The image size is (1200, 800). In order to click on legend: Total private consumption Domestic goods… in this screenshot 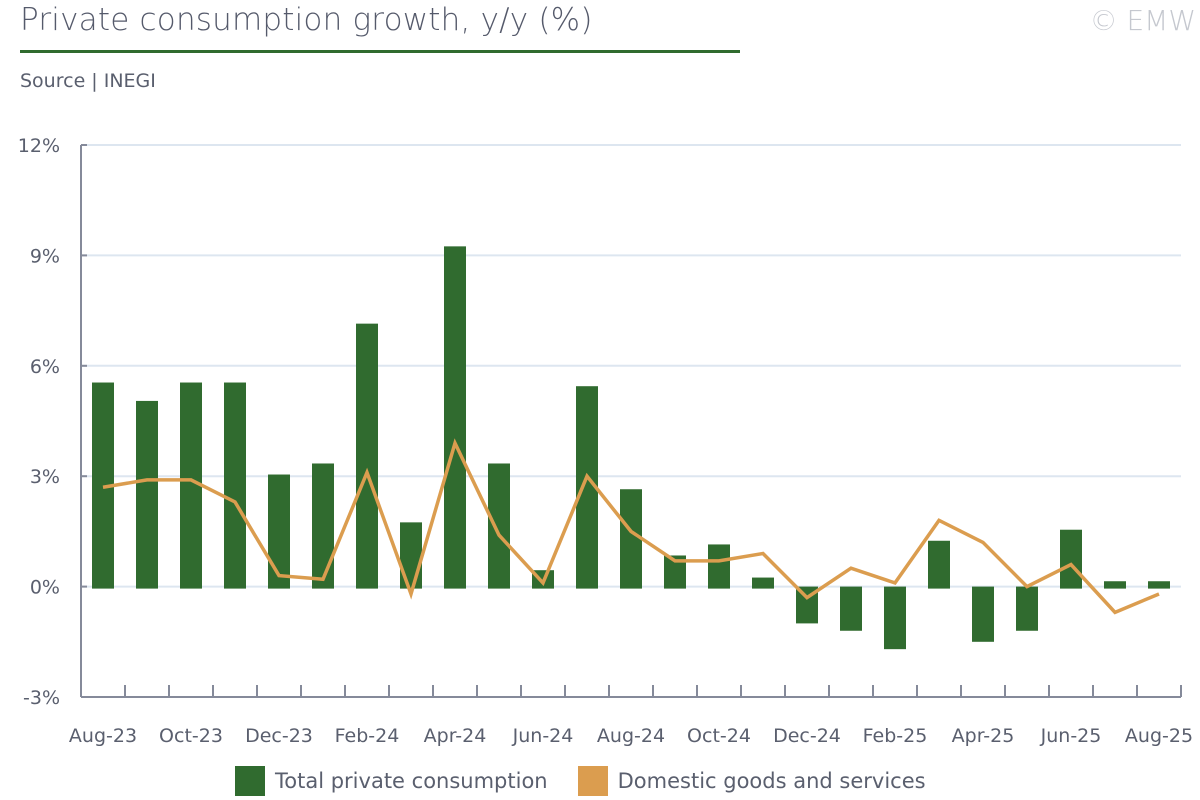, I will do `click(595, 781)`.